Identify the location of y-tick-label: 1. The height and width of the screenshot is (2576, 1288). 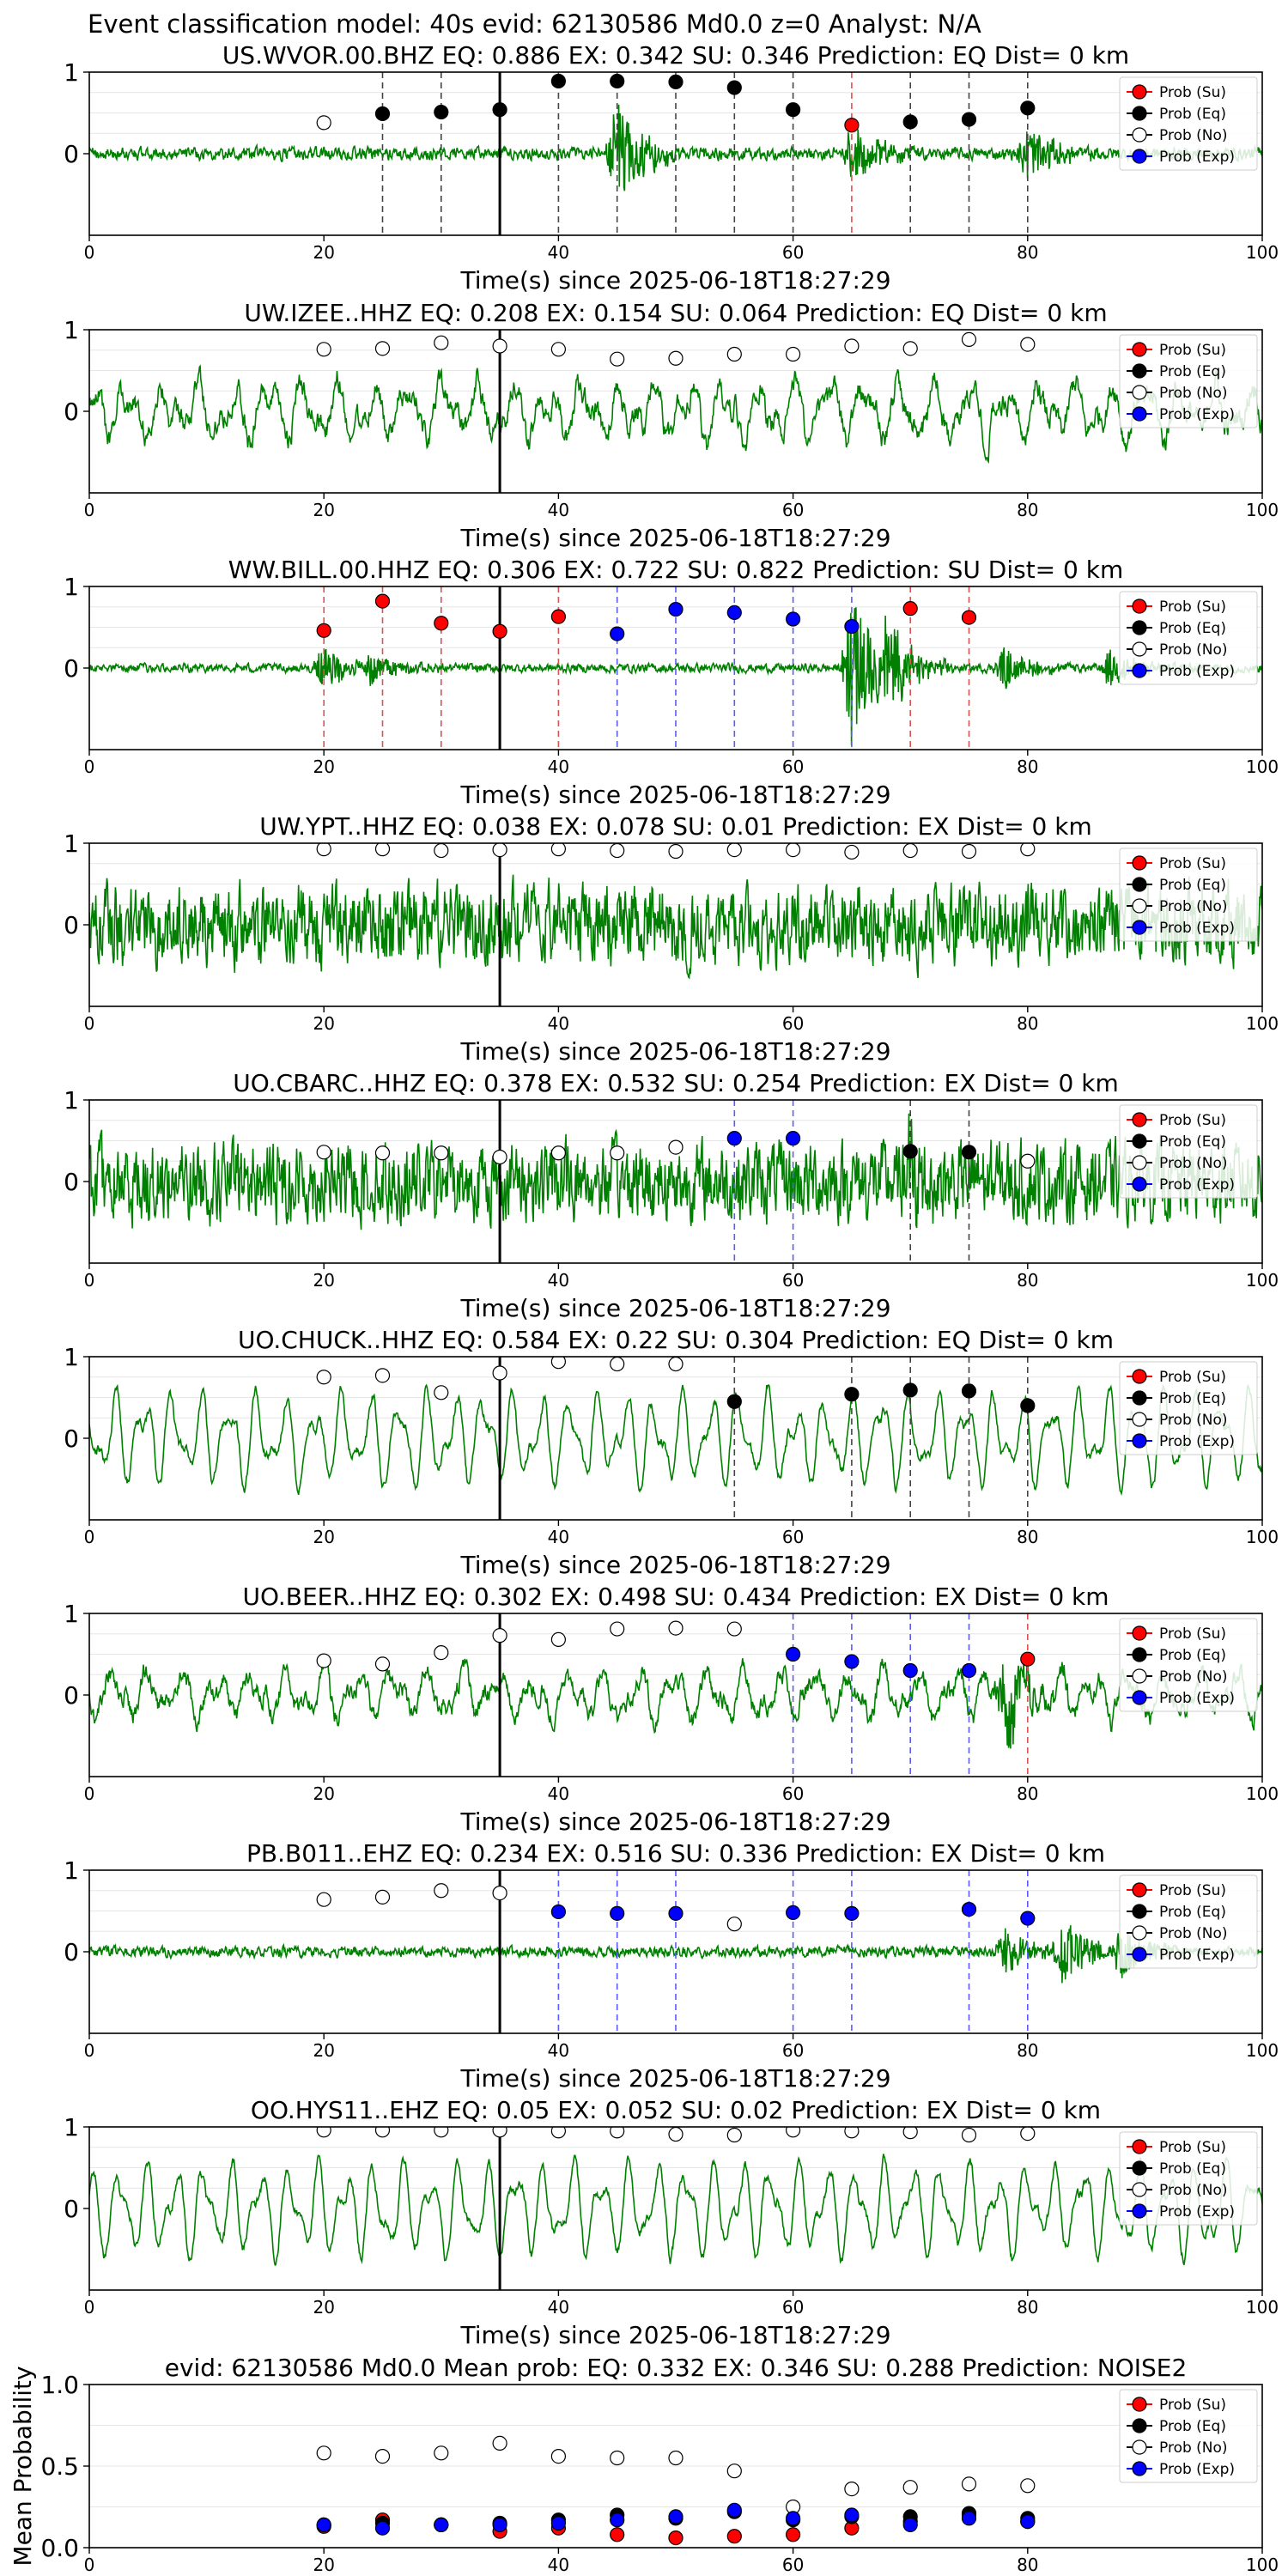
(71, 72).